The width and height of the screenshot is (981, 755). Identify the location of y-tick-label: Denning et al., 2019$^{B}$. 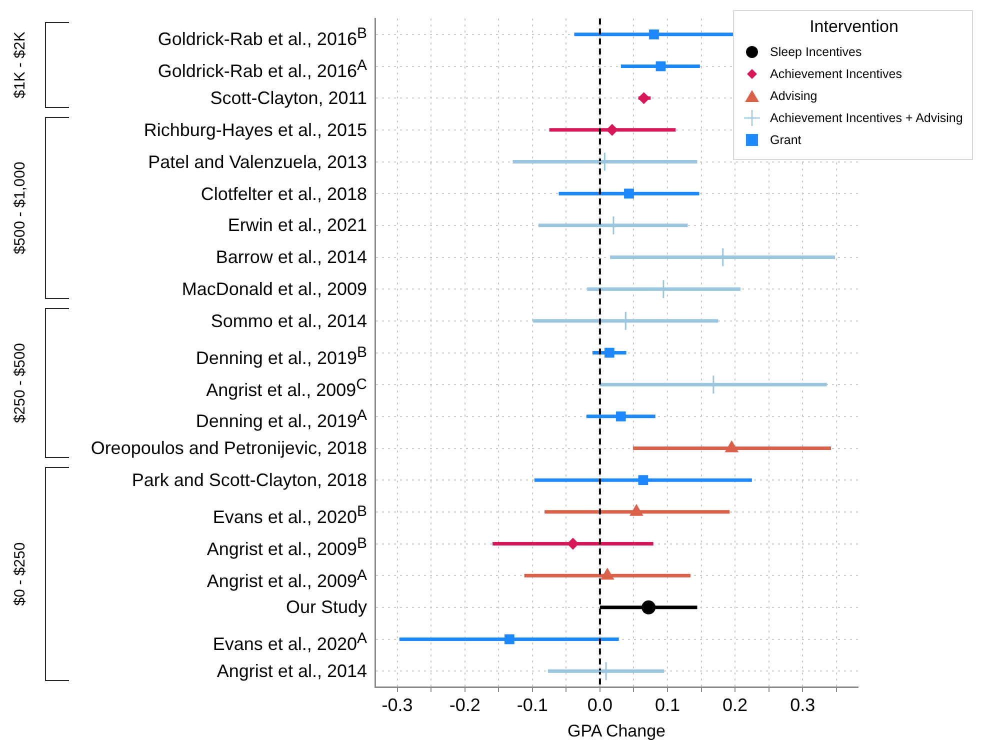
(281, 355).